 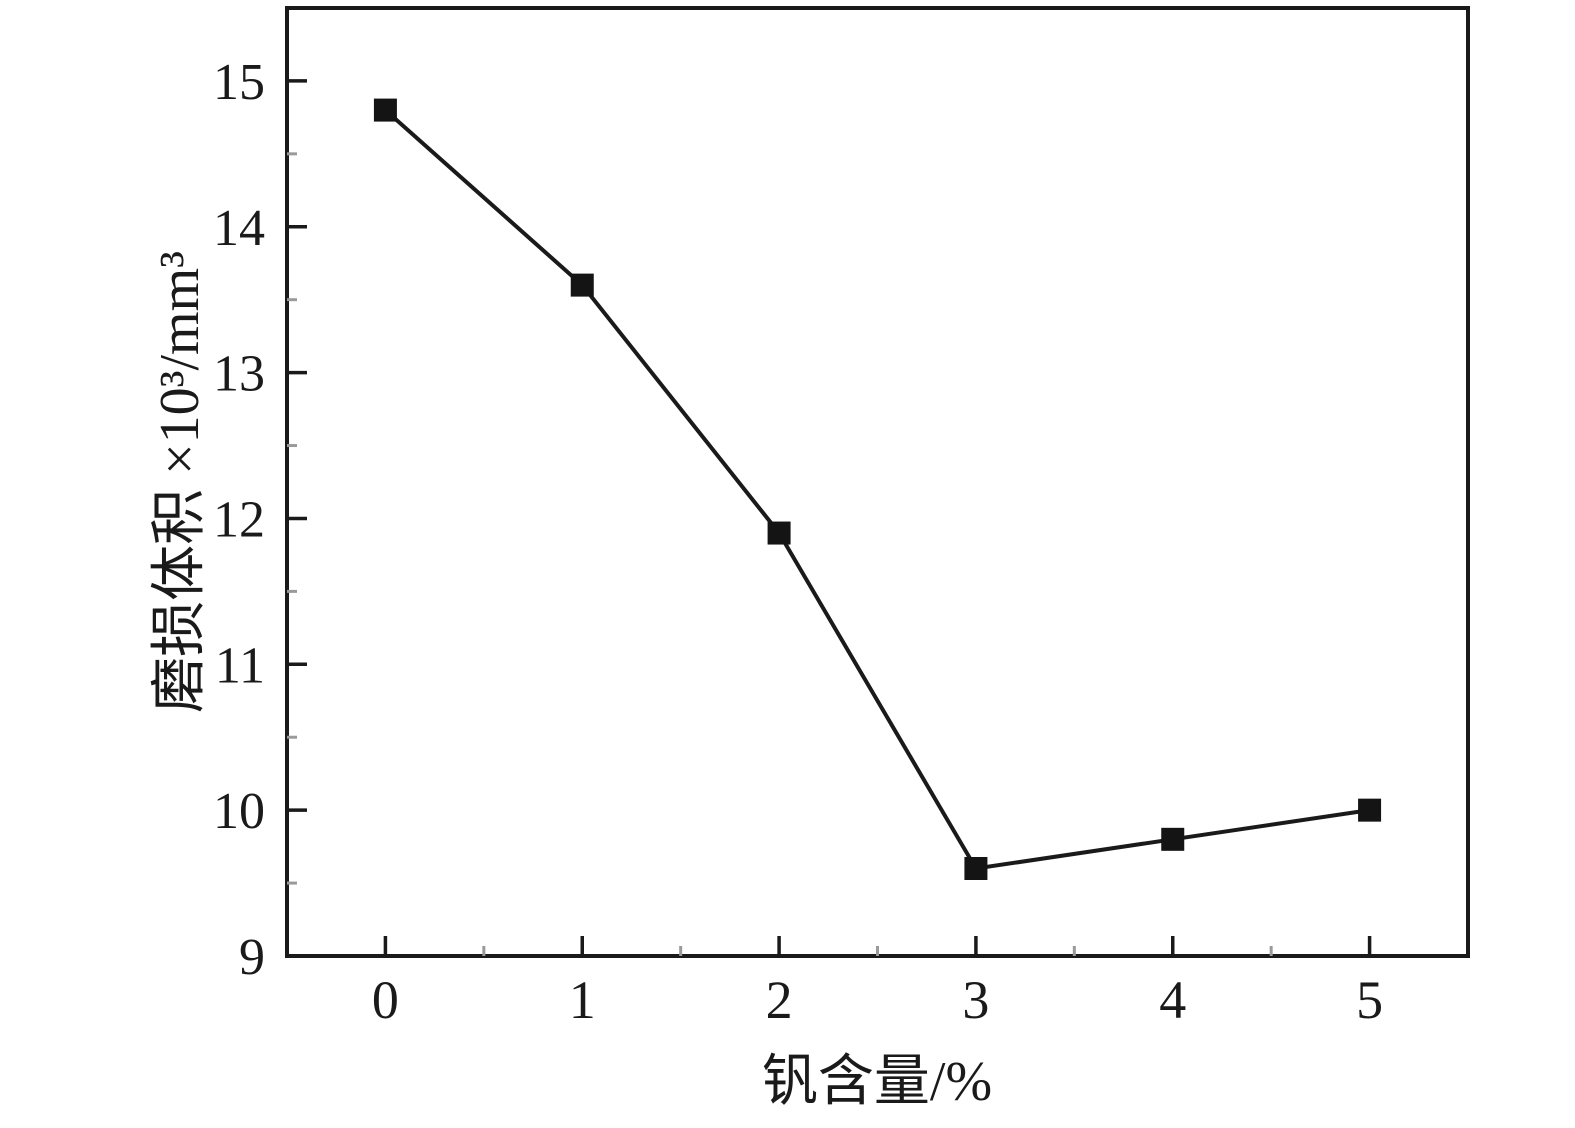 What do you see at coordinates (582, 1000) in the screenshot?
I see `x-tick-label: 1` at bounding box center [582, 1000].